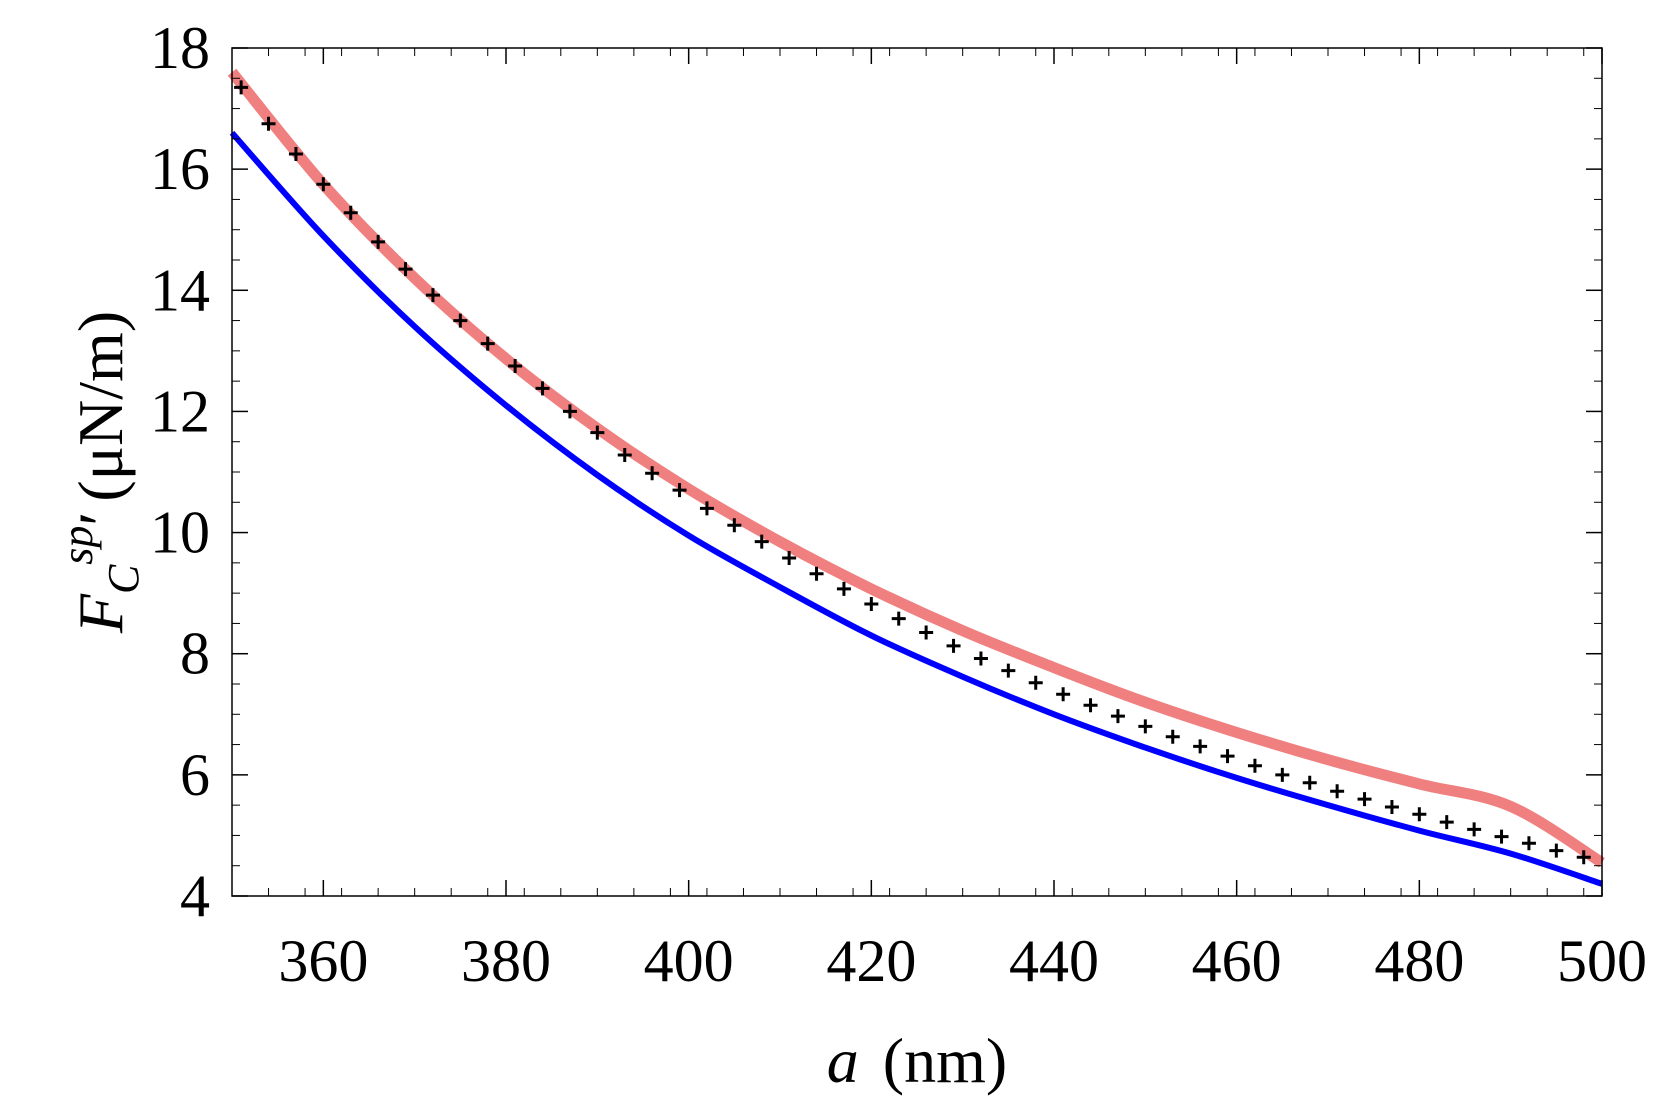  What do you see at coordinates (1237, 961) in the screenshot?
I see `x-tick-label: 460` at bounding box center [1237, 961].